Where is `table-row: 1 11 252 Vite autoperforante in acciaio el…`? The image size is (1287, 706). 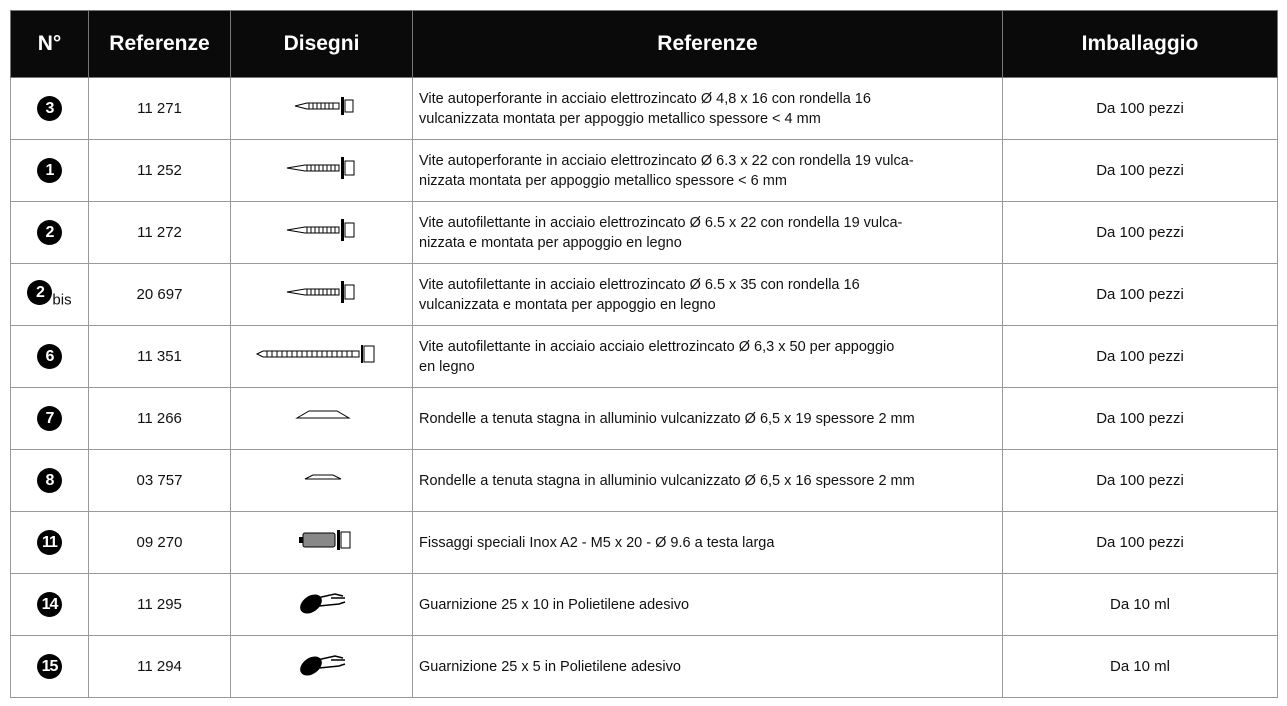 table-row: 1 11 252 Vite autoperforante in acciaio el… is located at coordinates (644, 170).